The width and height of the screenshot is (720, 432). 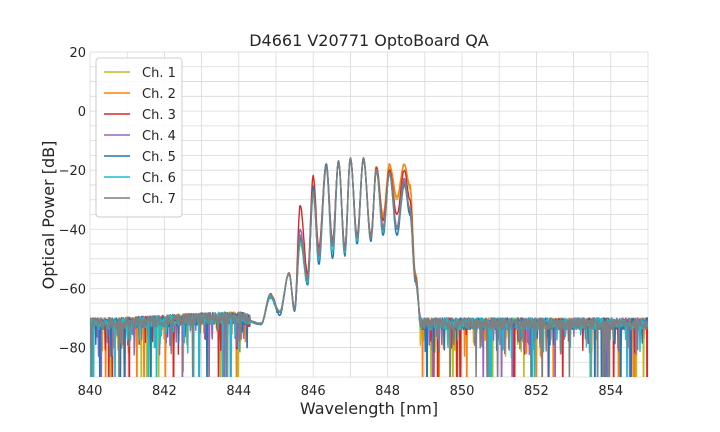 I want to click on chart-title: D4661 V20771 OptoBoard QA, so click(x=369, y=40).